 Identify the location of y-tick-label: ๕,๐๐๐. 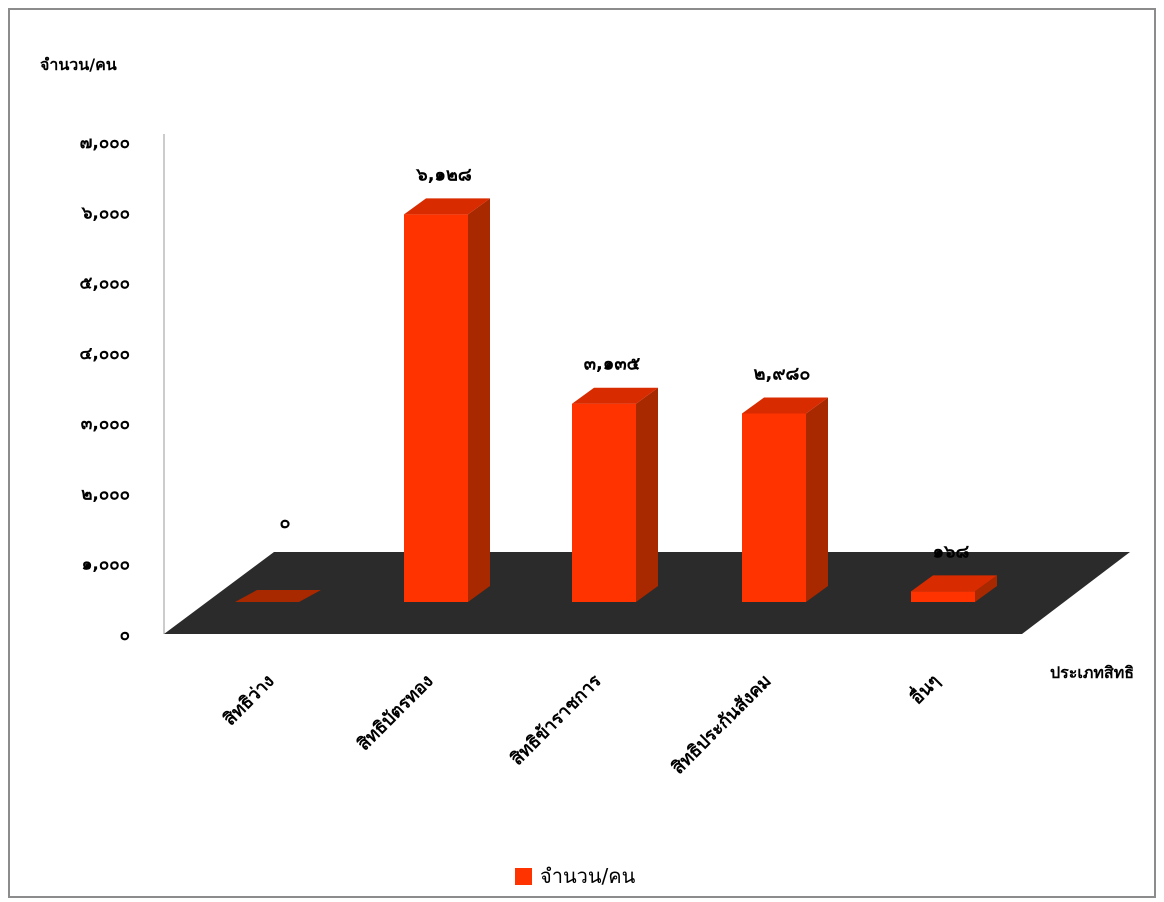
(105, 284).